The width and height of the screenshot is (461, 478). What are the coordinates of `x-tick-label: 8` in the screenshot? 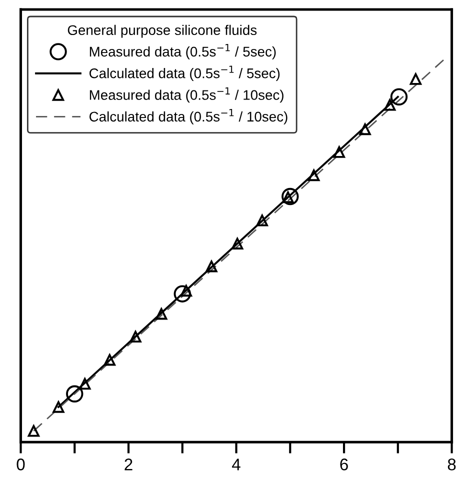 It's located at (452, 464).